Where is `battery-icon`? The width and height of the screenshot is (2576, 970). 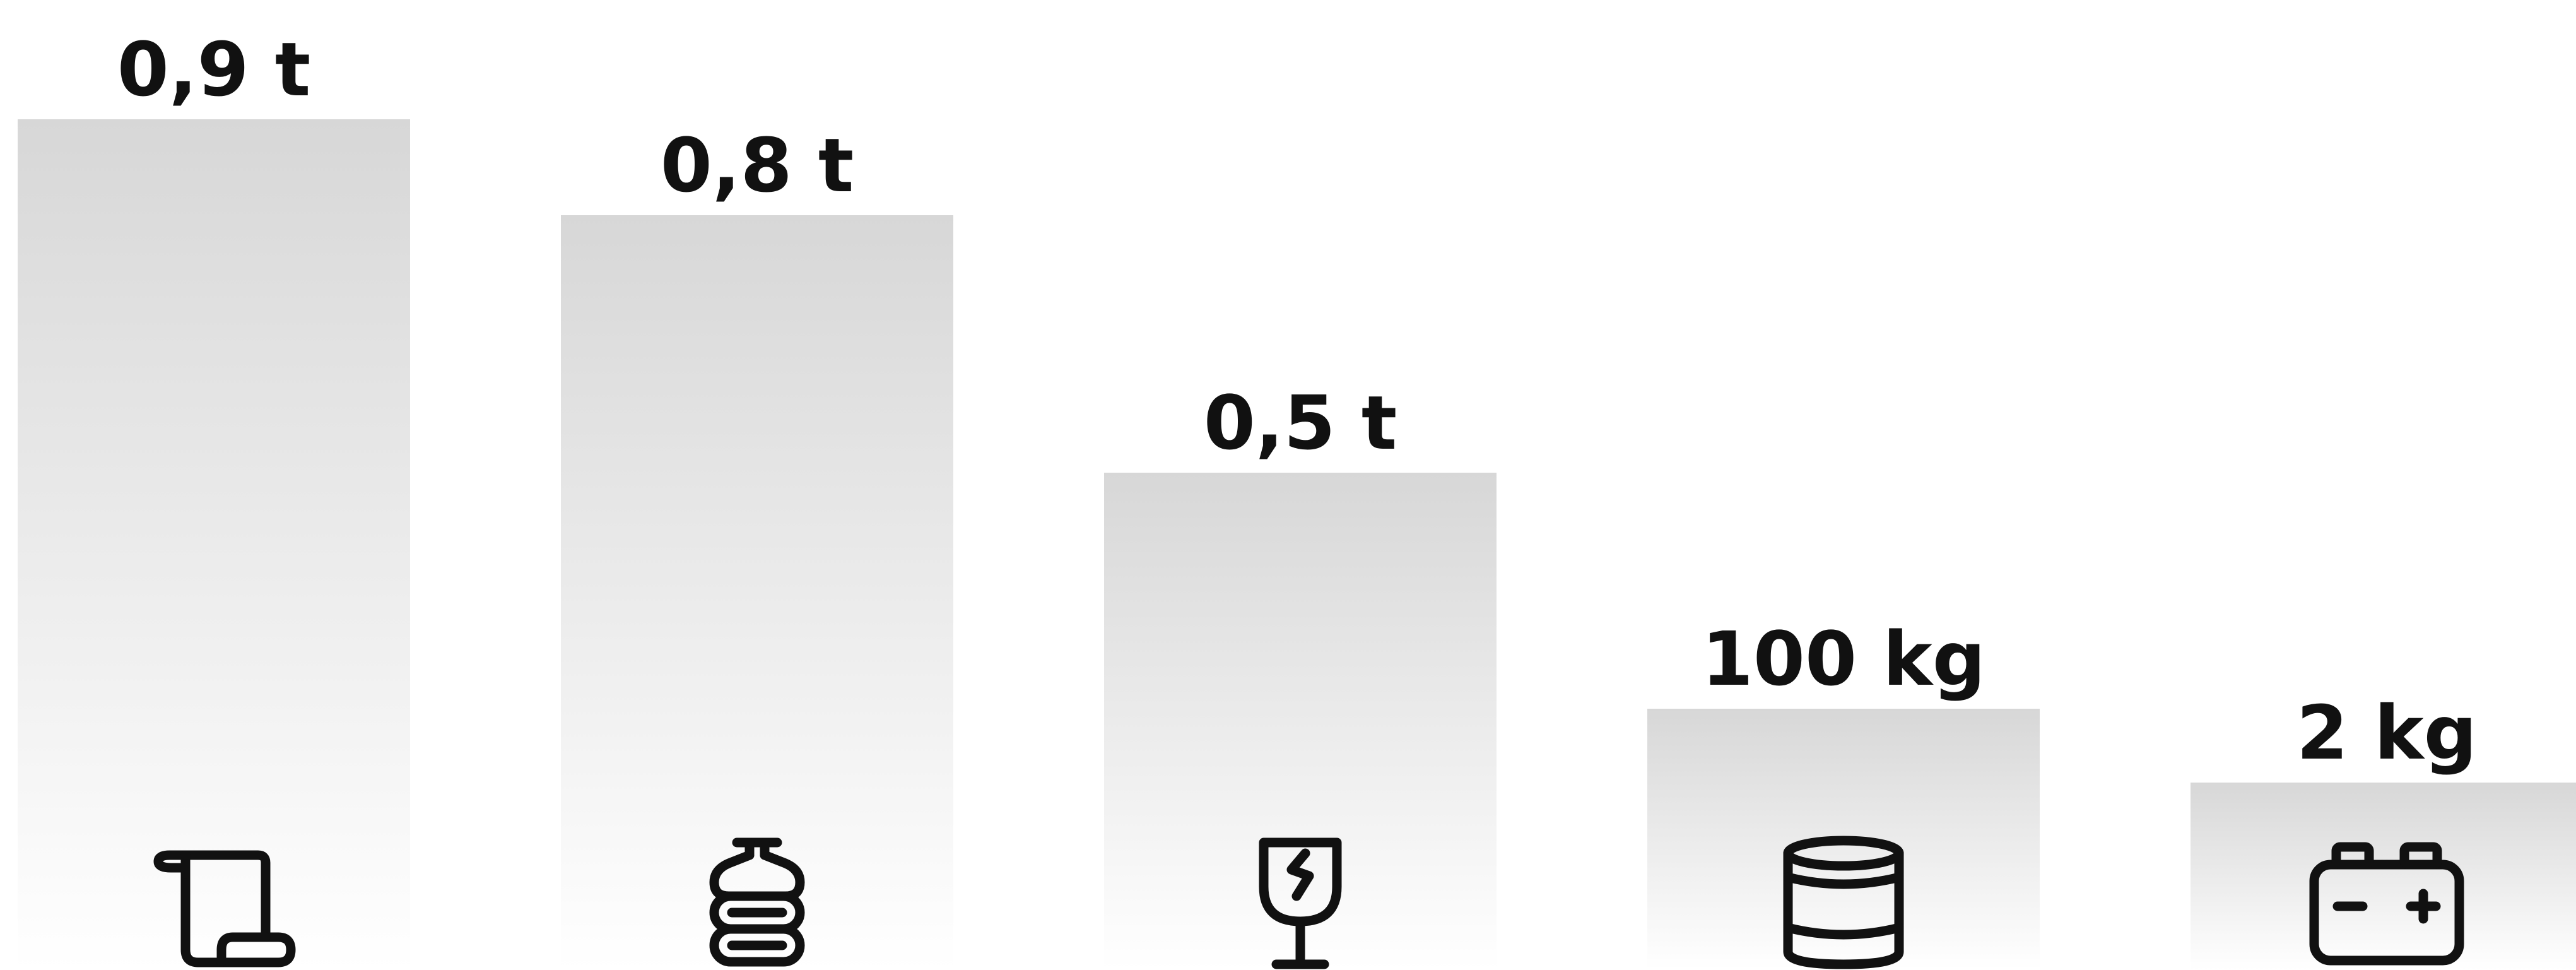
battery-icon is located at coordinates (2386, 904).